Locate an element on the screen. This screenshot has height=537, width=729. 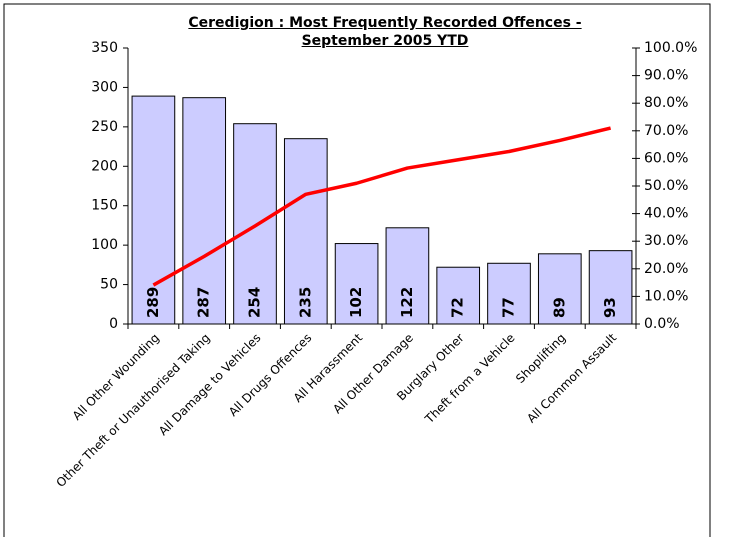
y2-tick-label: 40.0% is located at coordinates (666, 214).